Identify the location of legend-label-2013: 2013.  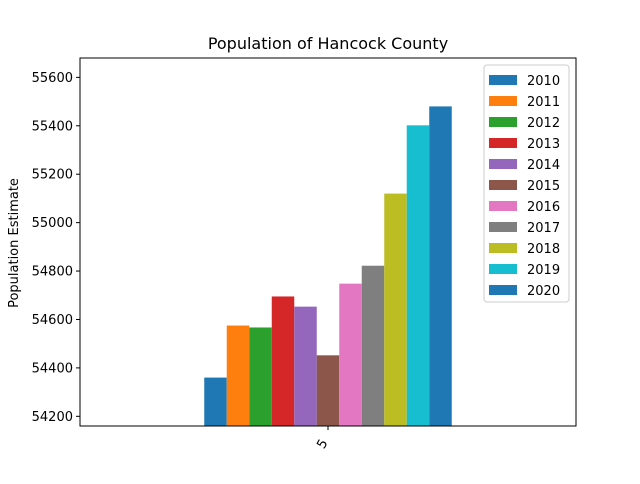
(543, 144).